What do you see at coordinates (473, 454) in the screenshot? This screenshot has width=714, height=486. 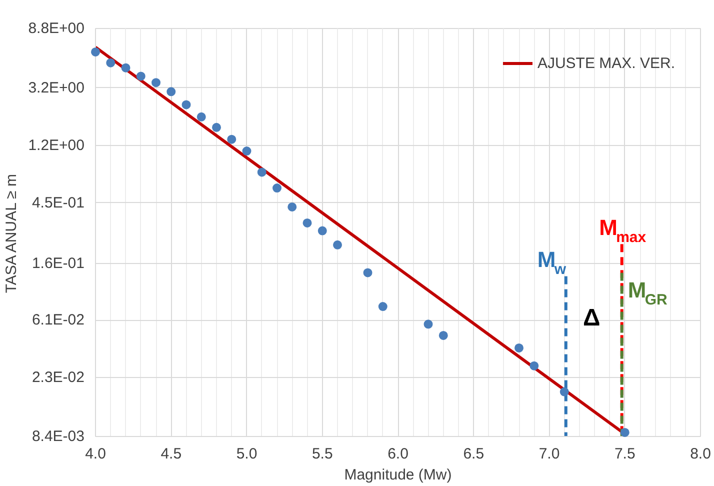 I see `x-tick-label: 6.5` at bounding box center [473, 454].